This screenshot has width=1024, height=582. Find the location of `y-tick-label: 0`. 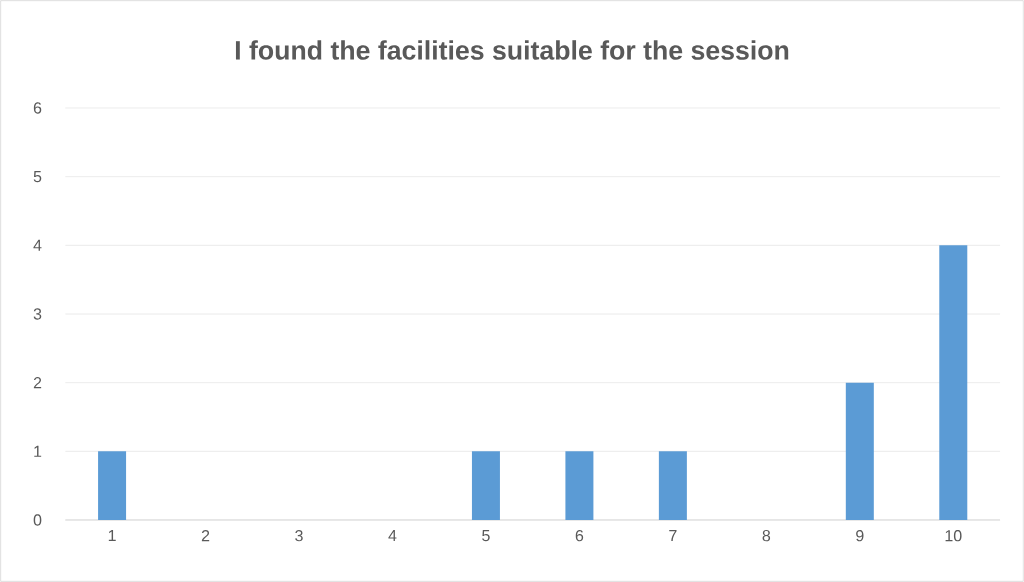

y-tick-label: 0 is located at coordinates (37, 520).